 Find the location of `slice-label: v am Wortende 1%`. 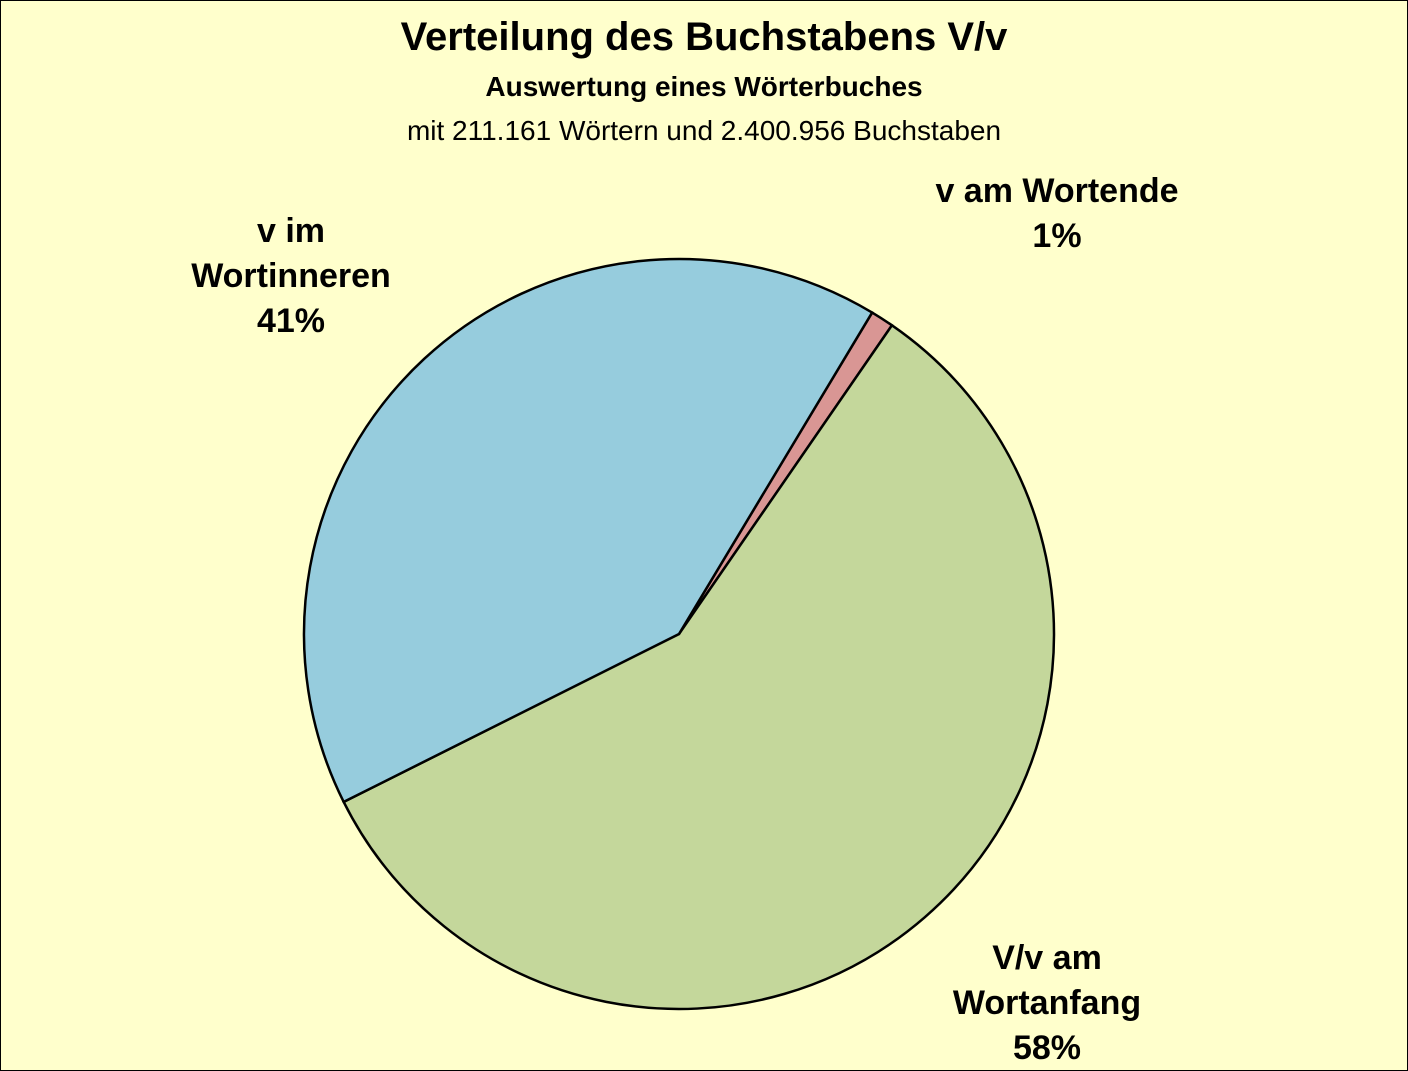

slice-label: v am Wortende 1% is located at coordinates (1057, 214).